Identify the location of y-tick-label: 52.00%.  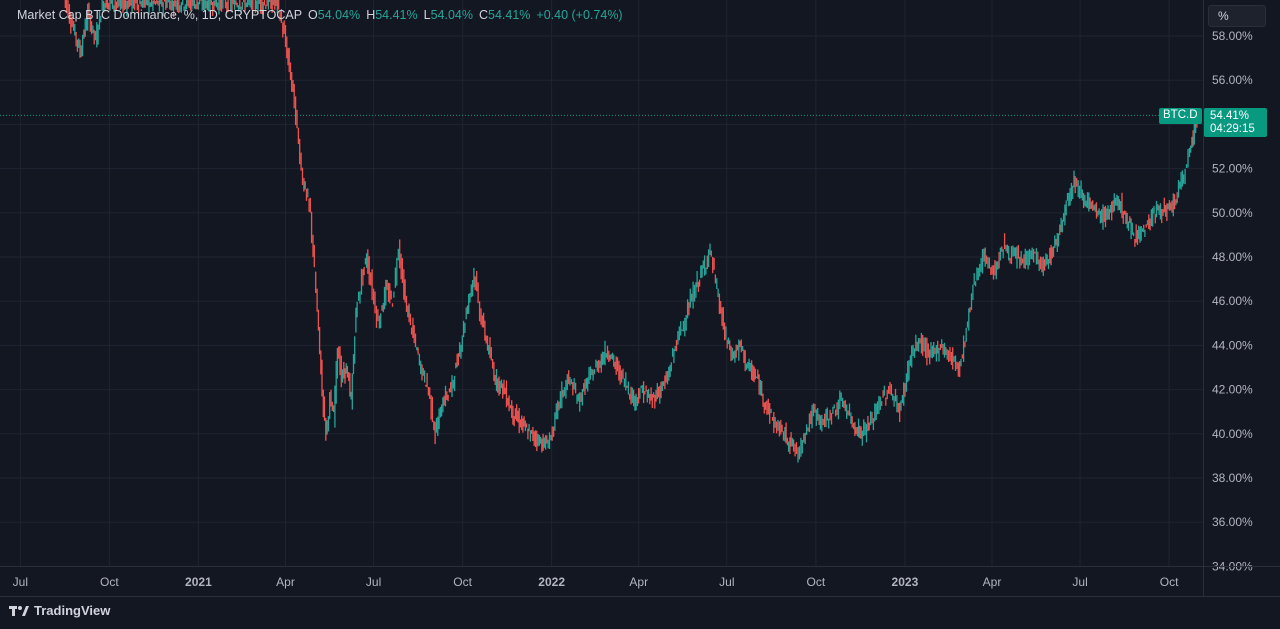
(1232, 169).